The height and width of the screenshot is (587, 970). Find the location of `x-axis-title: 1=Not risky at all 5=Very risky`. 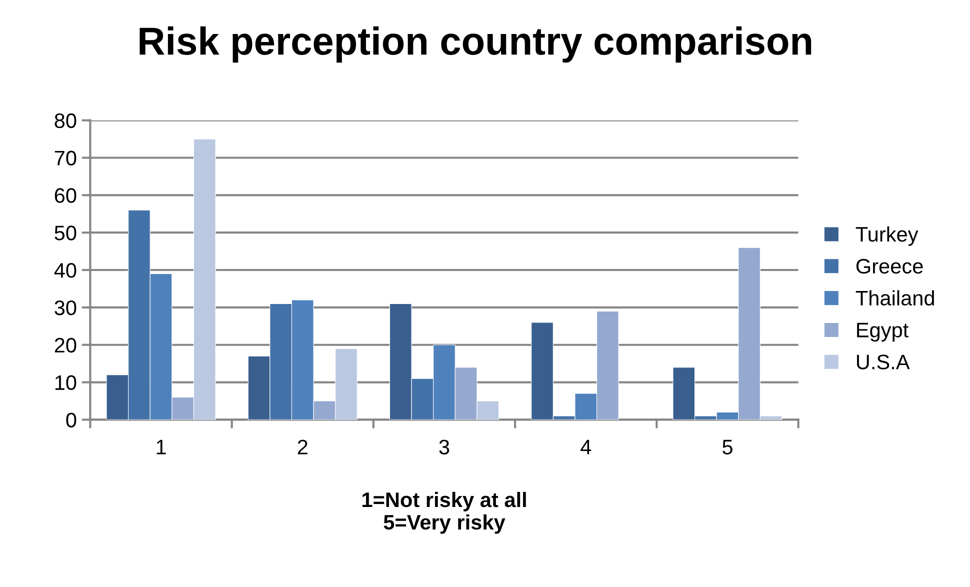

x-axis-title: 1=Not risky at all 5=Very risky is located at coordinates (444, 513).